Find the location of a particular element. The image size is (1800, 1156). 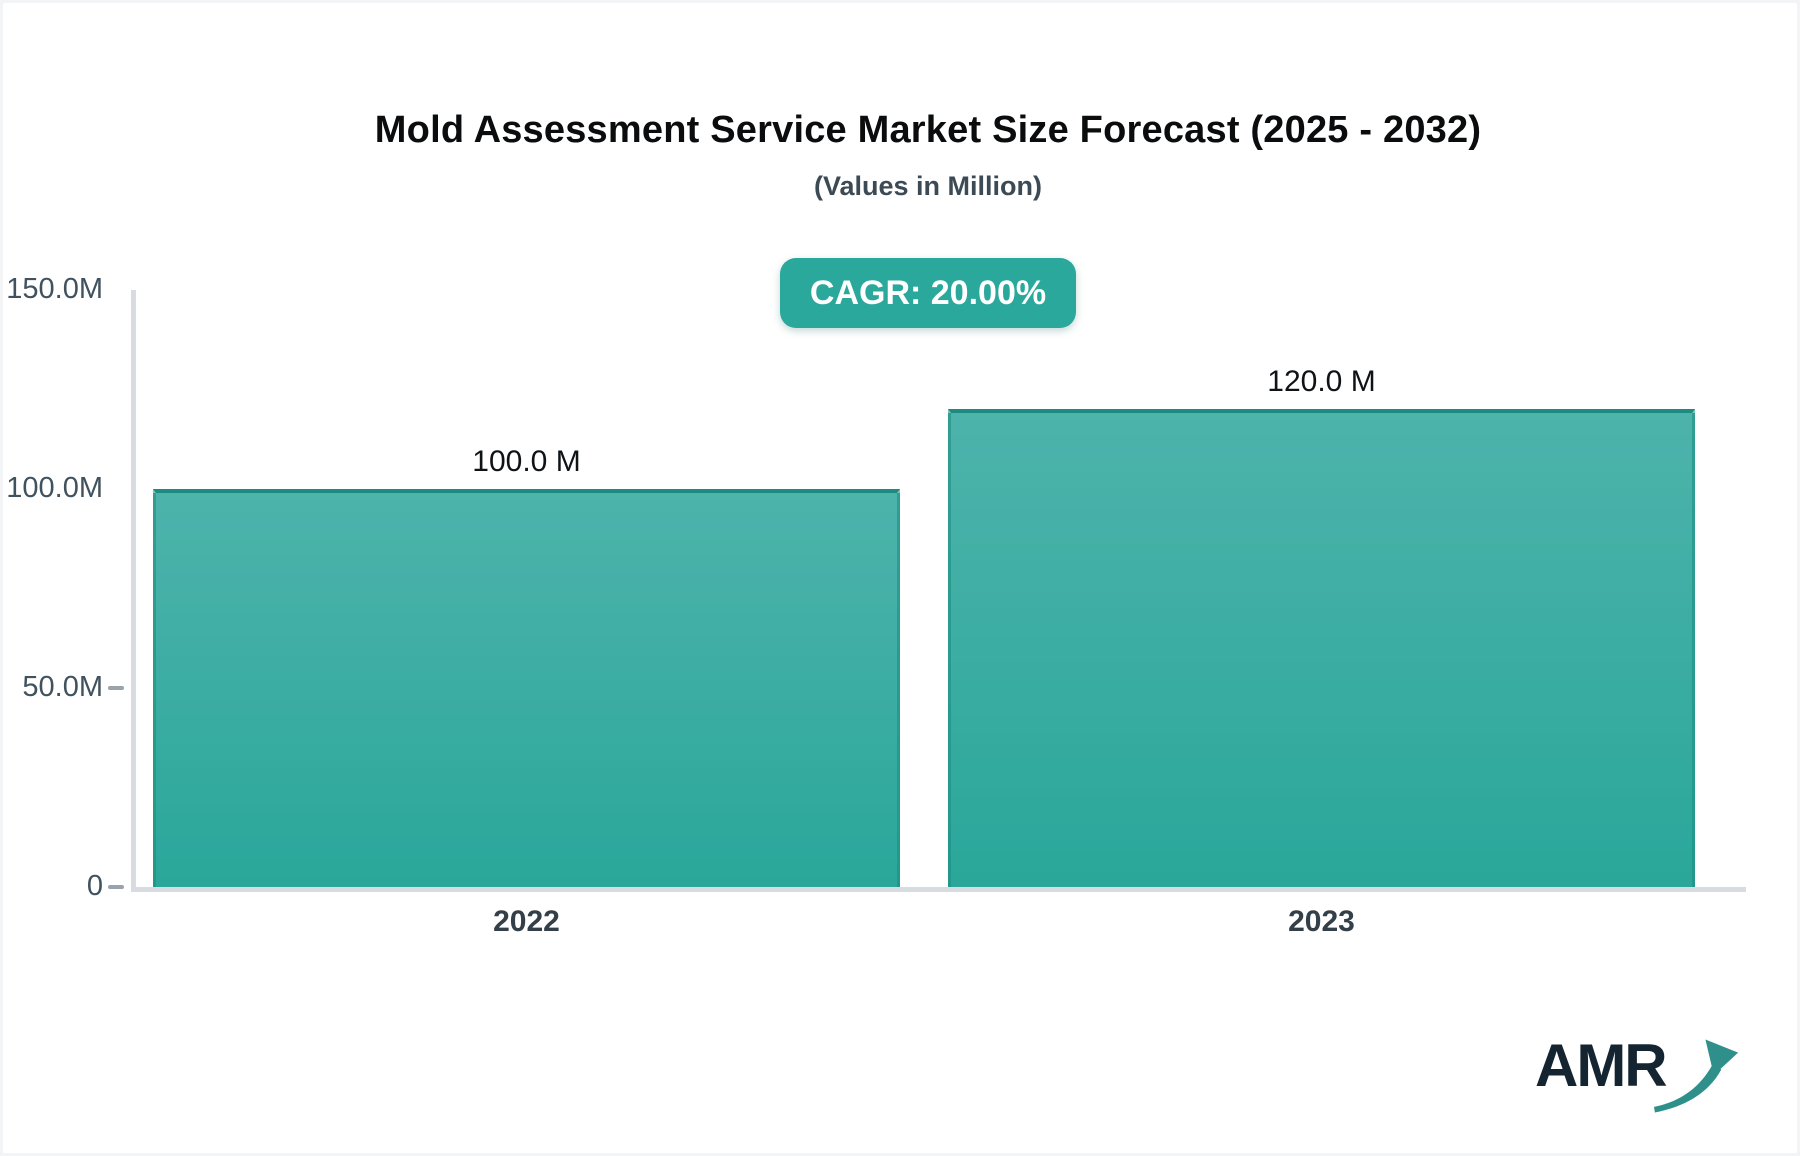

cagr-badge-label: CAGR: 20.00% is located at coordinates (928, 292).